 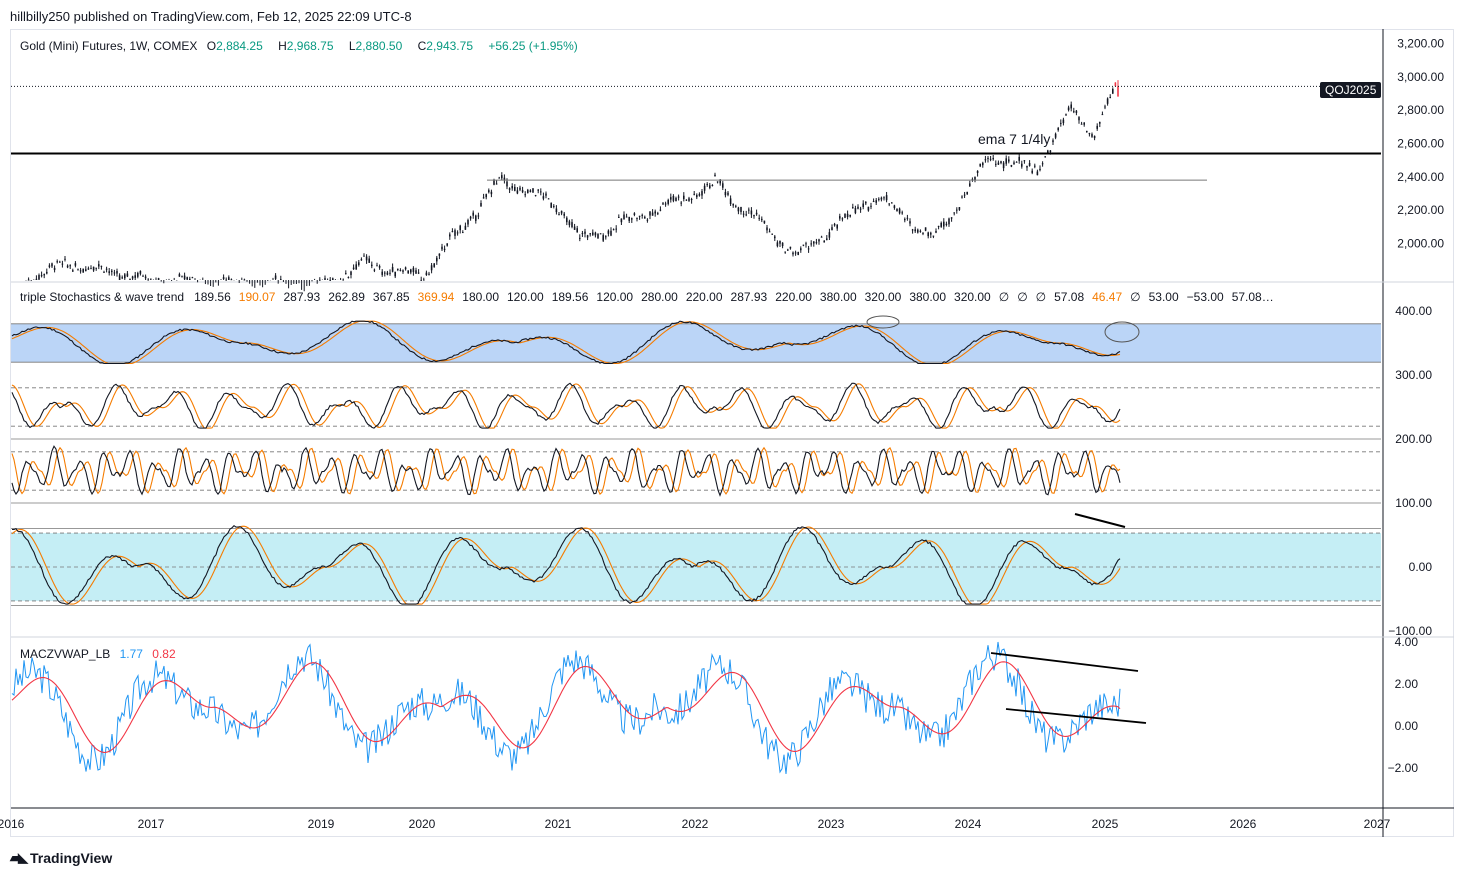 What do you see at coordinates (1413, 311) in the screenshot?
I see `stoch-tick-label: 400.00` at bounding box center [1413, 311].